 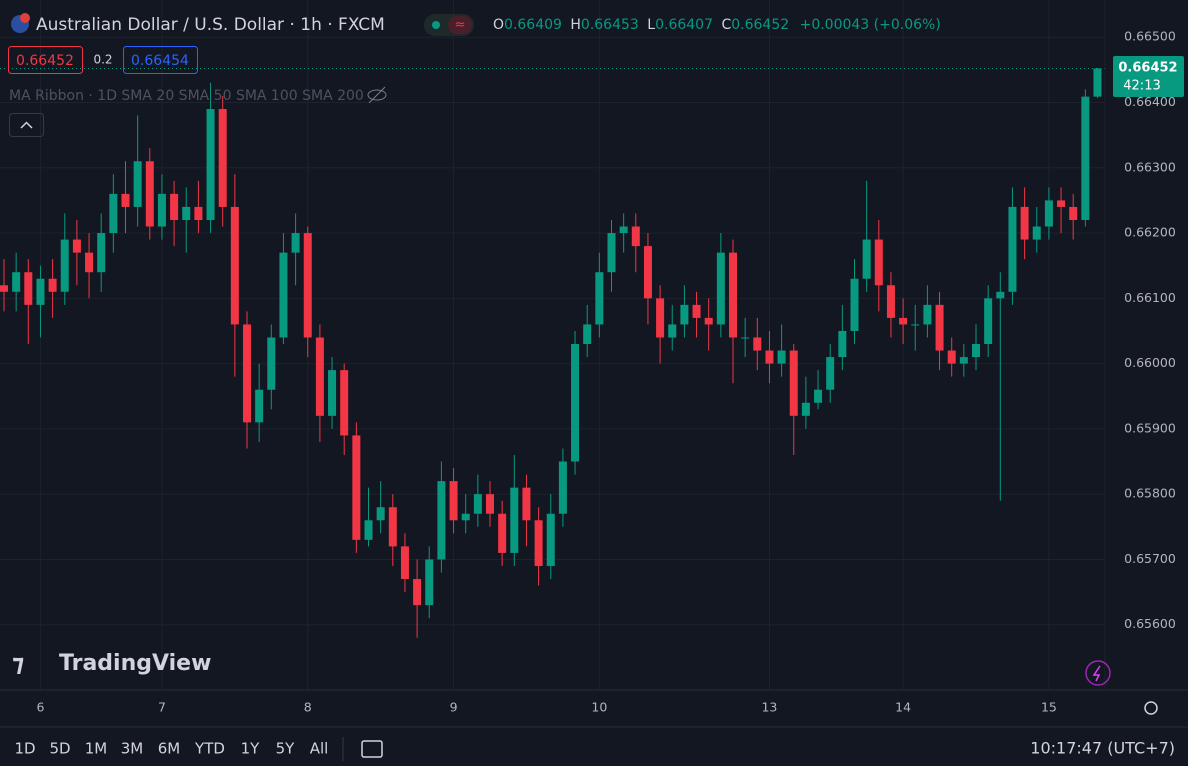 What do you see at coordinates (1151, 708) in the screenshot?
I see `settings-icon` at bounding box center [1151, 708].